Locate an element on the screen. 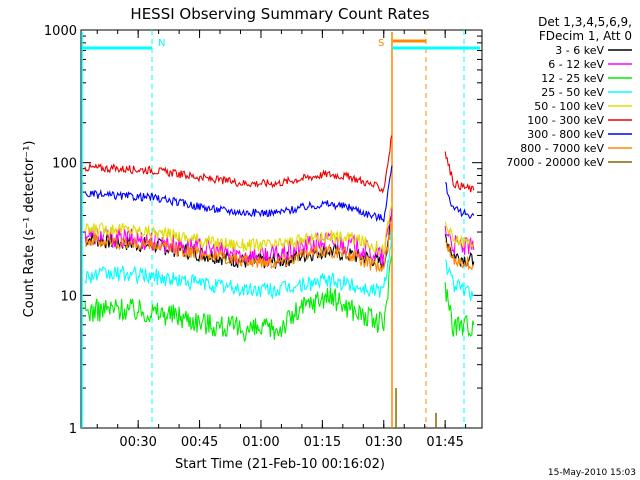 Image resolution: width=640 pixels, height=480 pixels. legend-label: 100 - 300 keV is located at coordinates (565, 120).